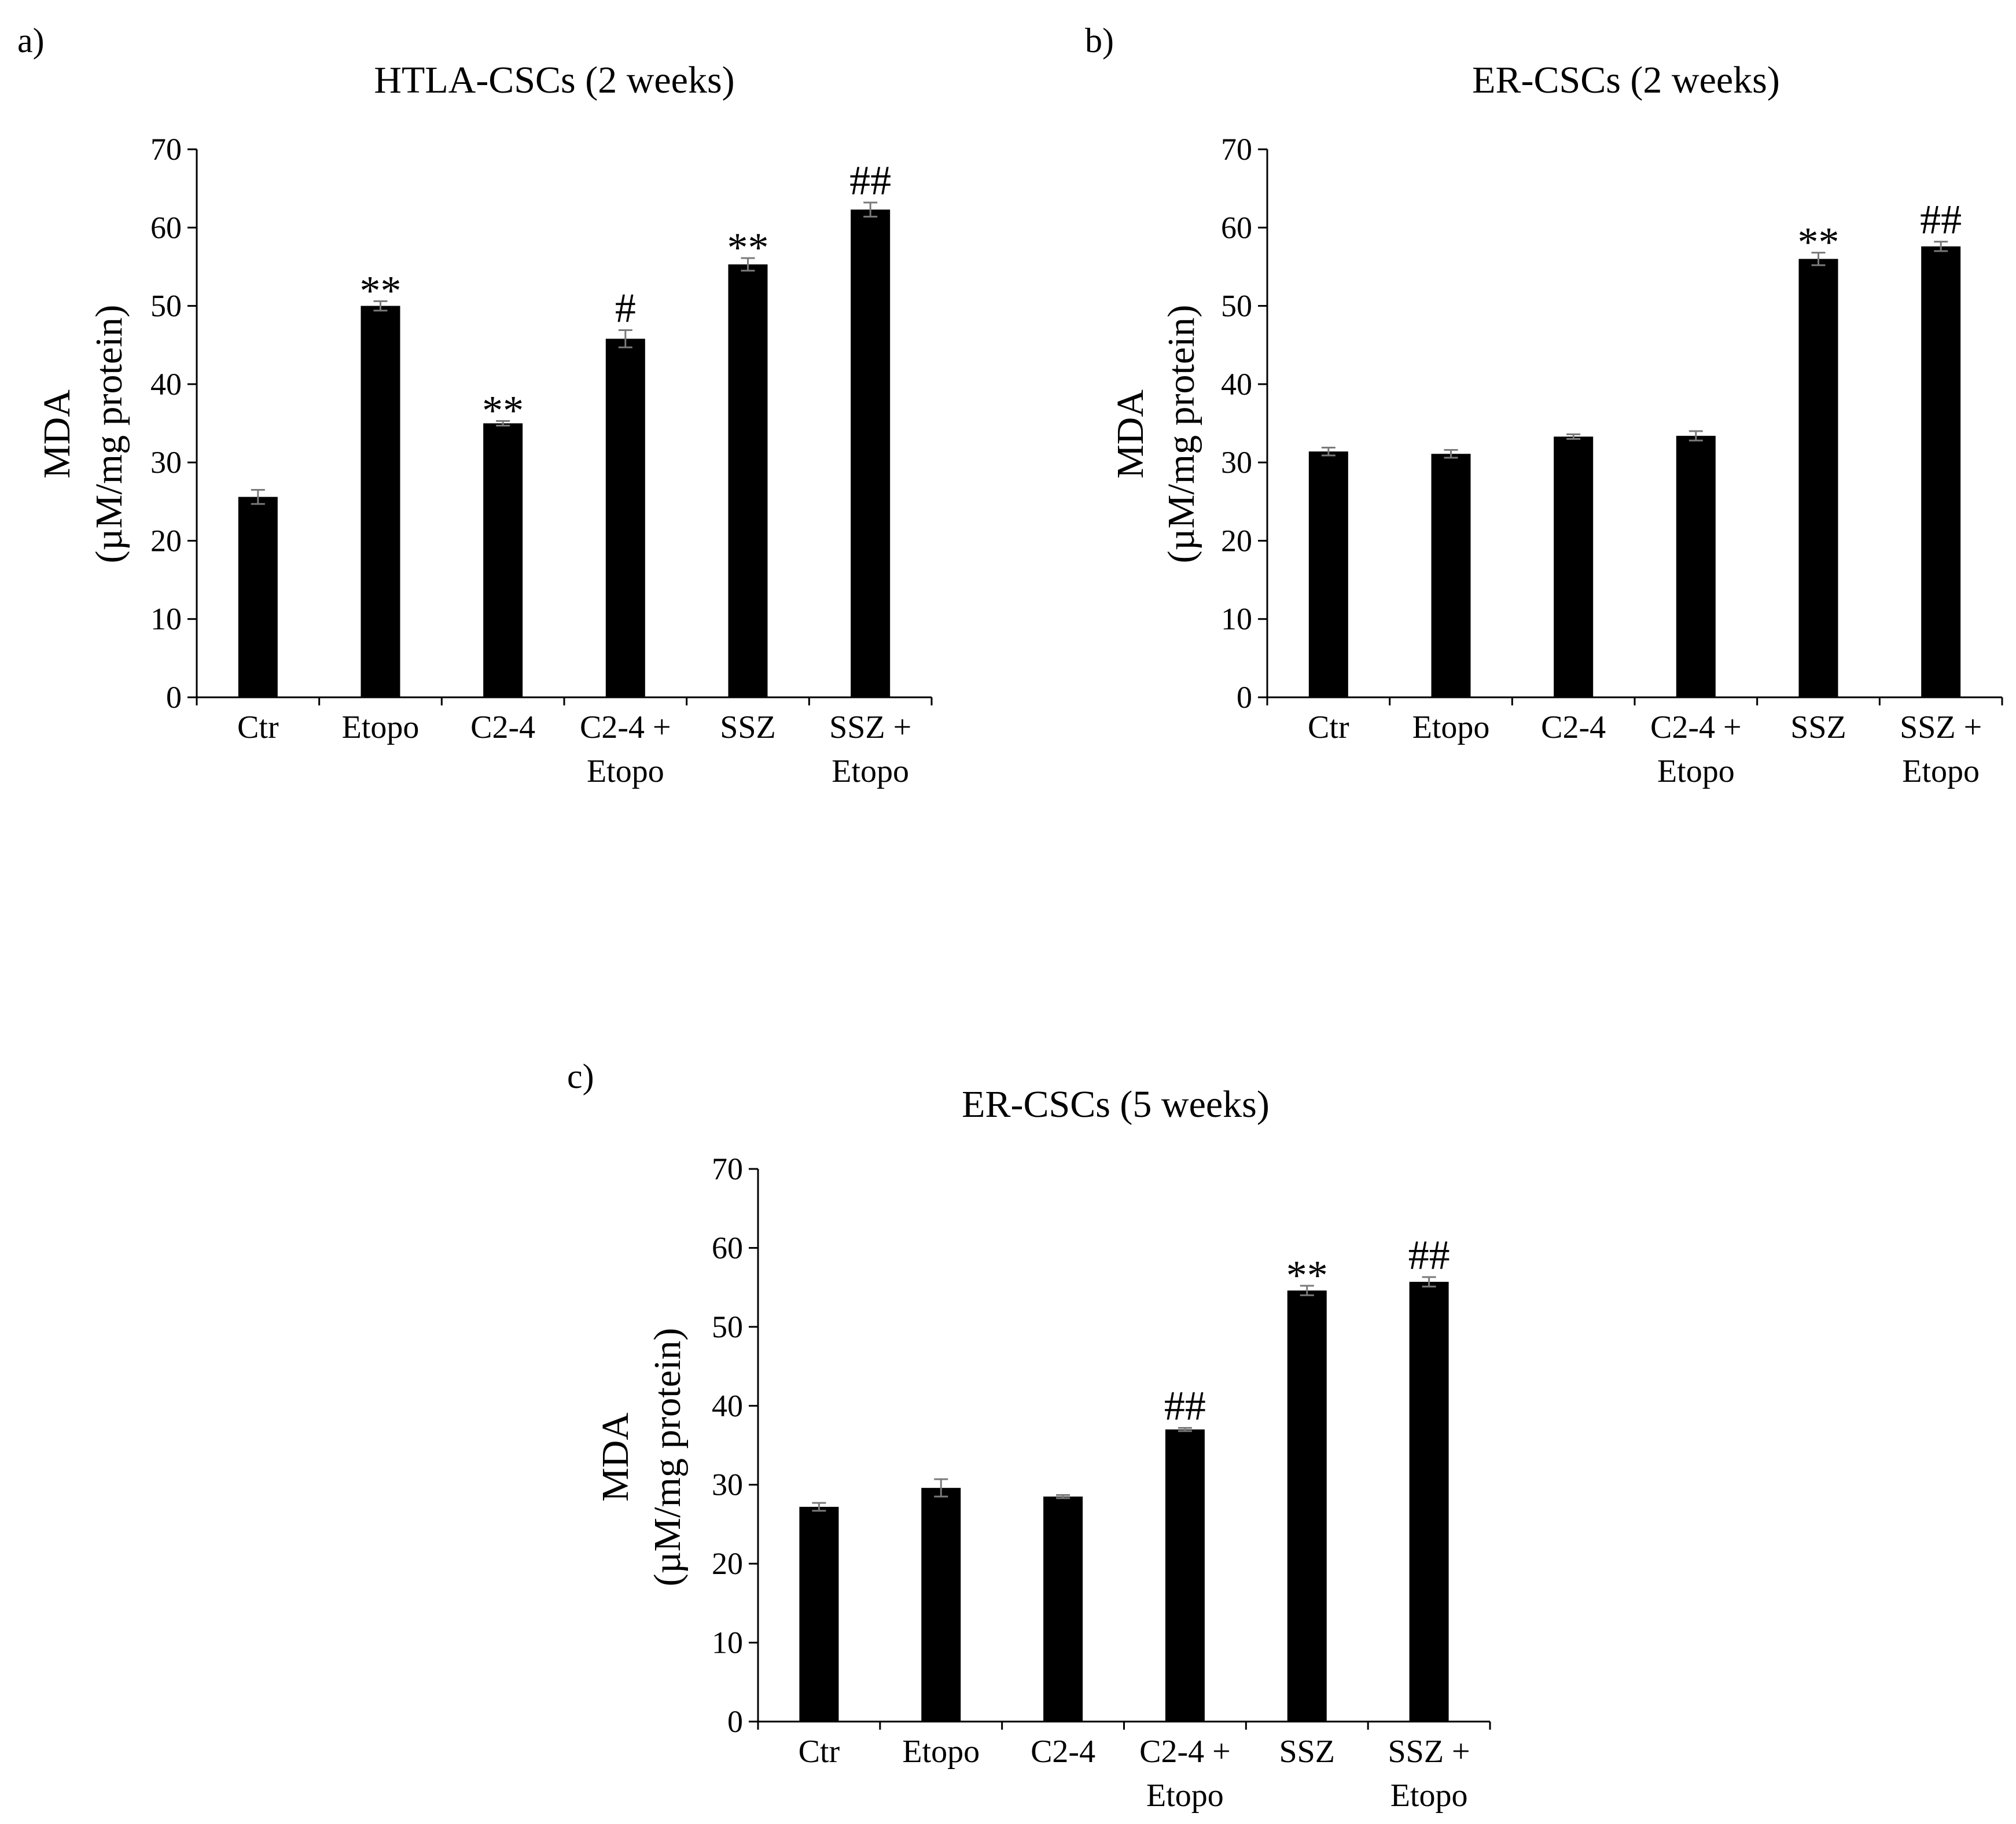 The image size is (2016, 1824). I want to click on y-axis-label-a: MDA, so click(57, 434).